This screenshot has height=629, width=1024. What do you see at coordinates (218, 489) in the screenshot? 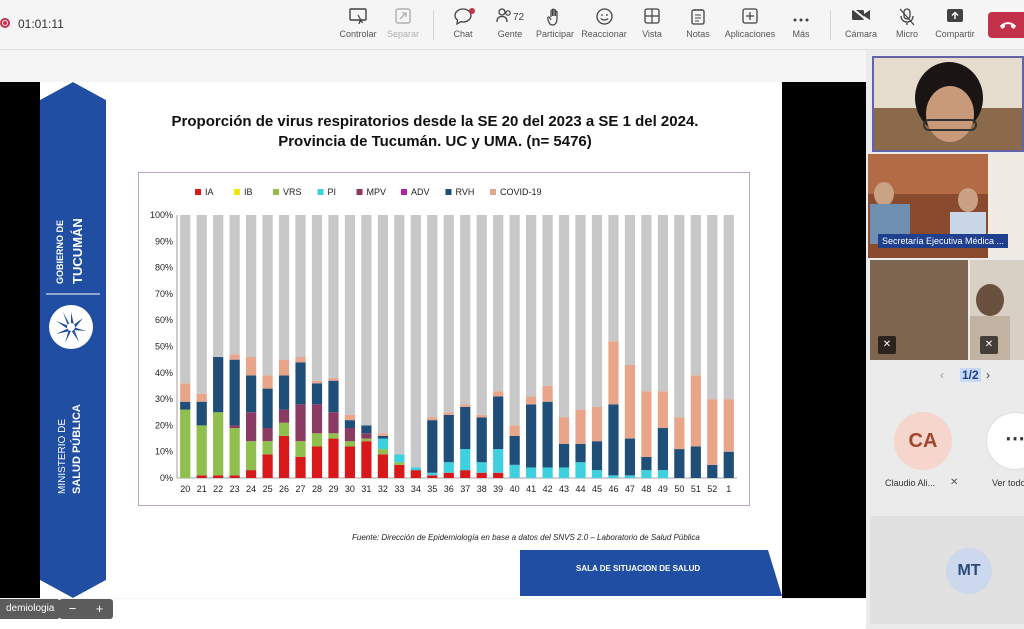
I see `x-tick-label: 22` at bounding box center [218, 489].